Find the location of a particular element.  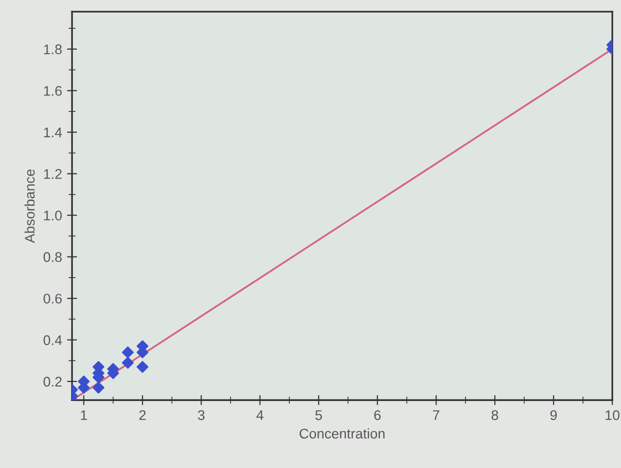

y-tick-label: 0.2 is located at coordinates (53, 381).